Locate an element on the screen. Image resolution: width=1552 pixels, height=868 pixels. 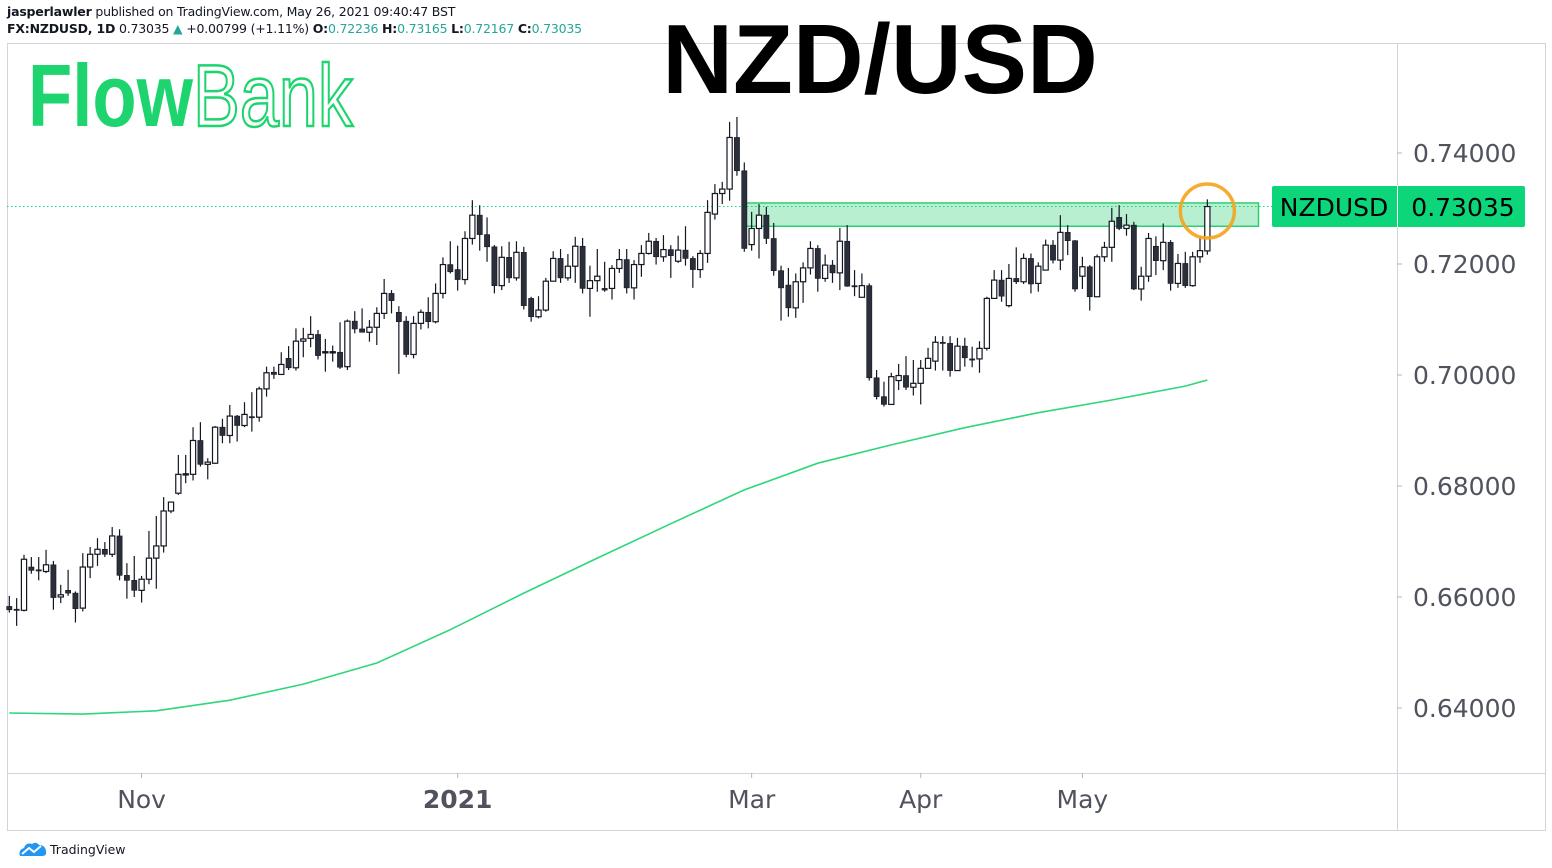
author-name: jasperlawler is located at coordinates (49, 11).